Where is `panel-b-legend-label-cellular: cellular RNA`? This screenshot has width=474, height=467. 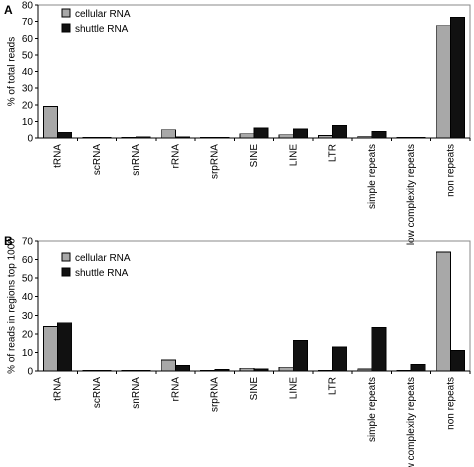 panel-b-legend-label-cellular: cellular RNA is located at coordinates (103, 258).